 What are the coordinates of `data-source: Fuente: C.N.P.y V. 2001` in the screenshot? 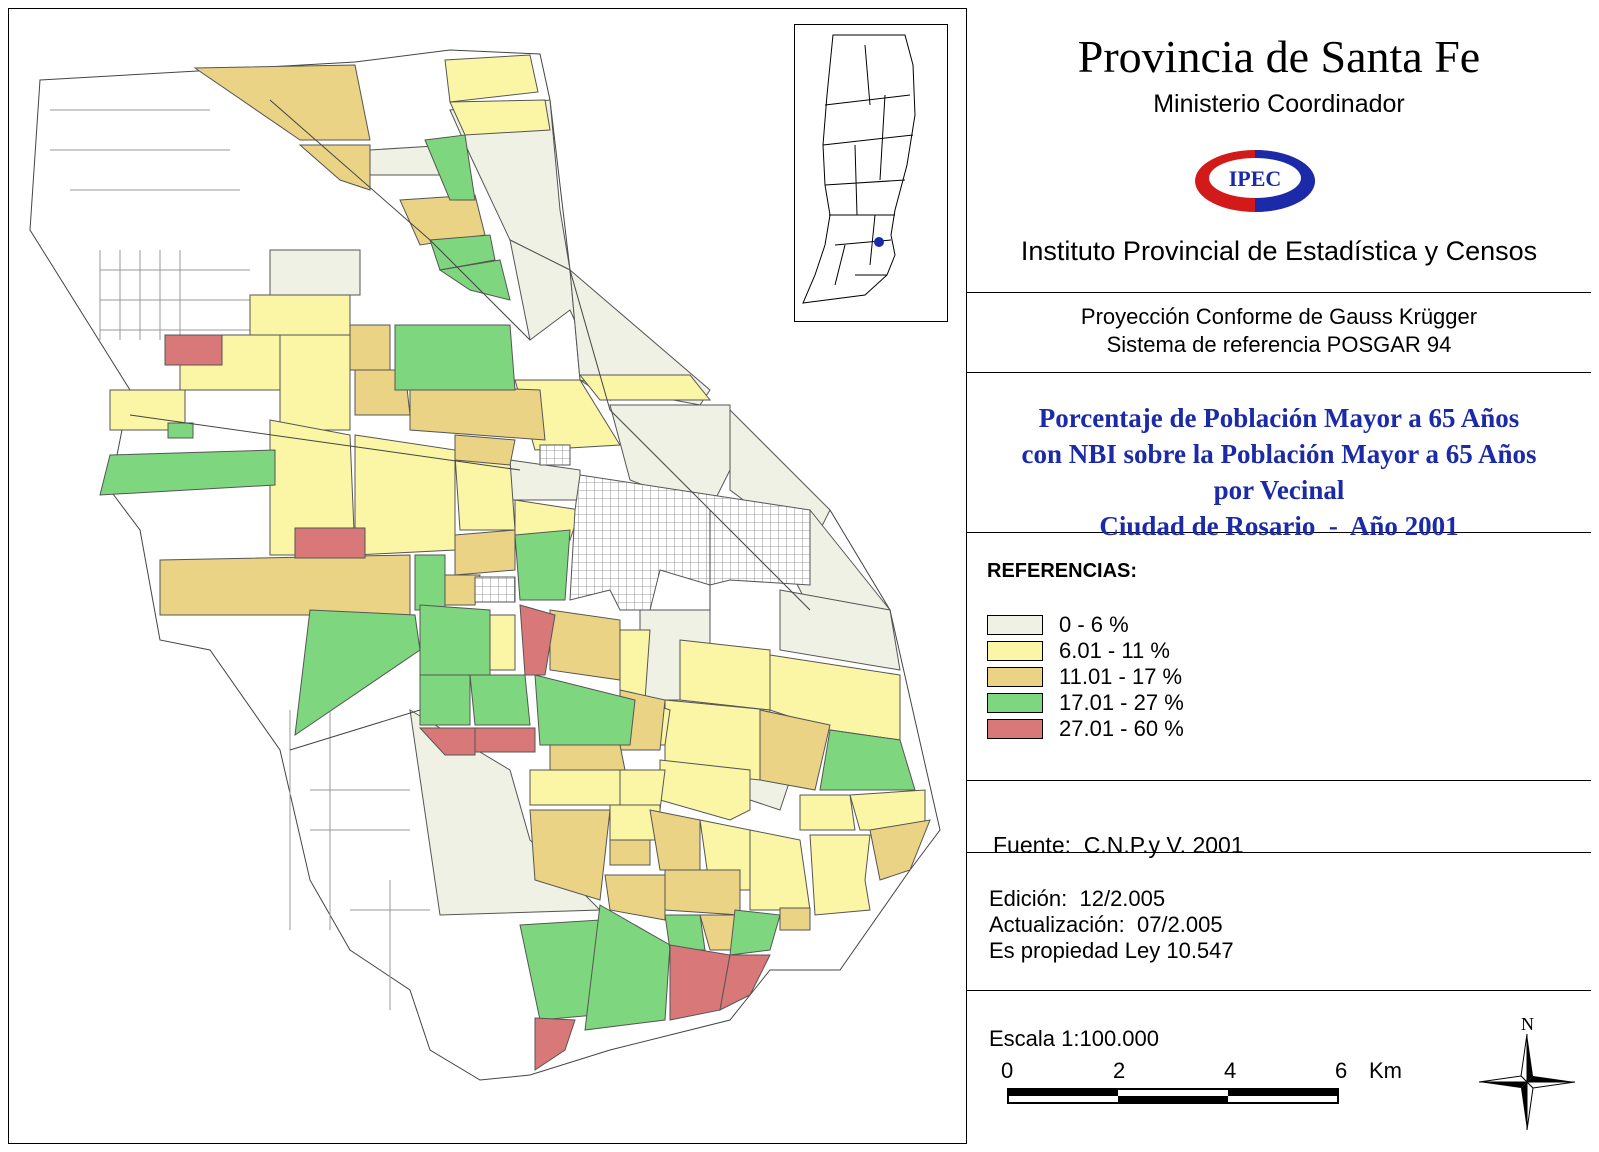 It's located at (1118, 845).